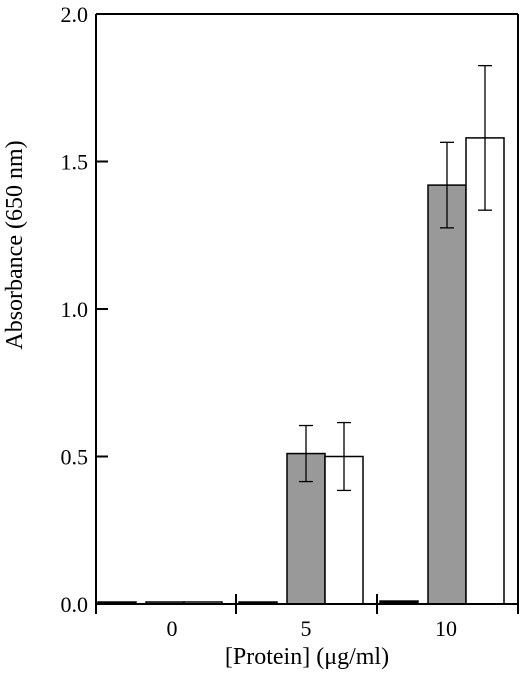 The image size is (520, 679). I want to click on y-tick-label-2.0: 2.0, so click(75, 14).